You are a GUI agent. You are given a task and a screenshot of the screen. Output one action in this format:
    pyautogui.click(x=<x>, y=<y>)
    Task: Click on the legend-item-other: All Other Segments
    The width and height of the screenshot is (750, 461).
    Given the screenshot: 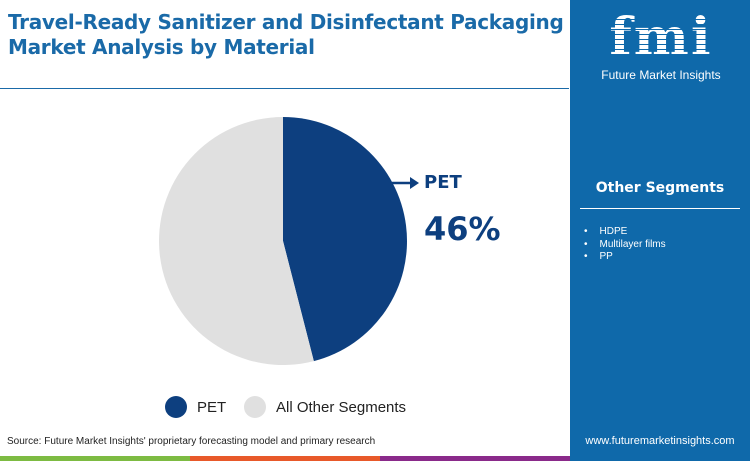 What is the action you would take?
    pyautogui.click(x=325, y=407)
    